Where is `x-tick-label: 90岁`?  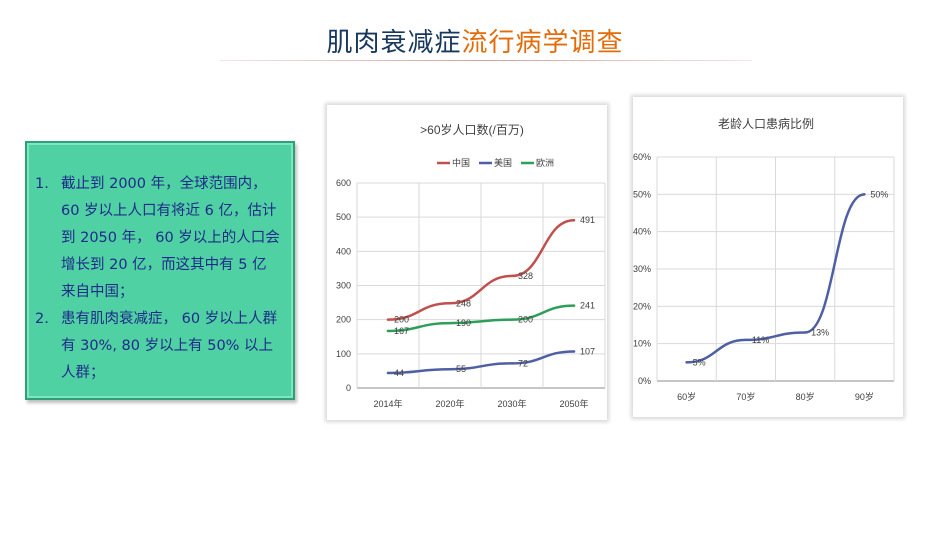
x-tick-label: 90岁 is located at coordinates (864, 396).